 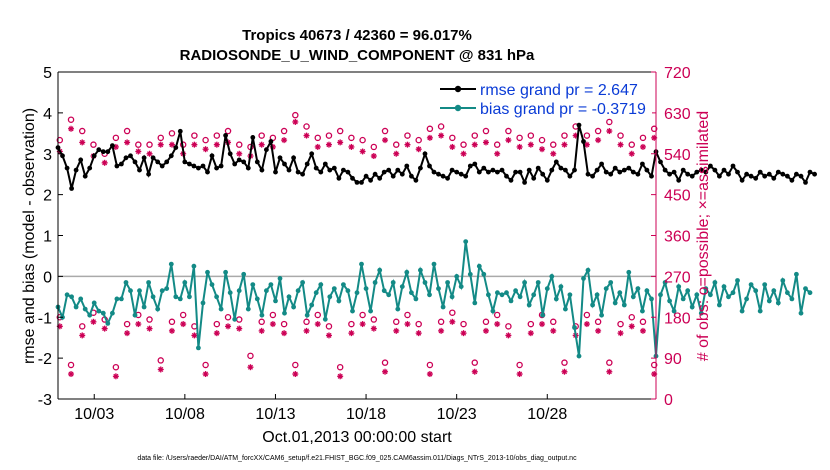 I want to click on y2-axis-label: # of obs: o=possible; ×=assimilated, so click(x=703, y=236).